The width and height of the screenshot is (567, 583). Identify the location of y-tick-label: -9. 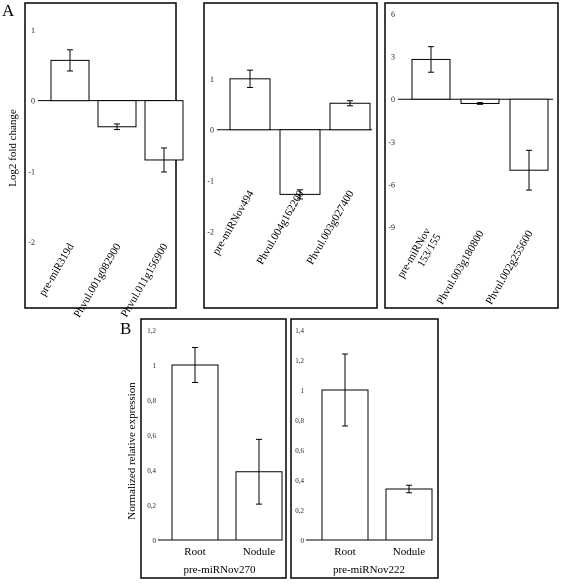
(391, 227).